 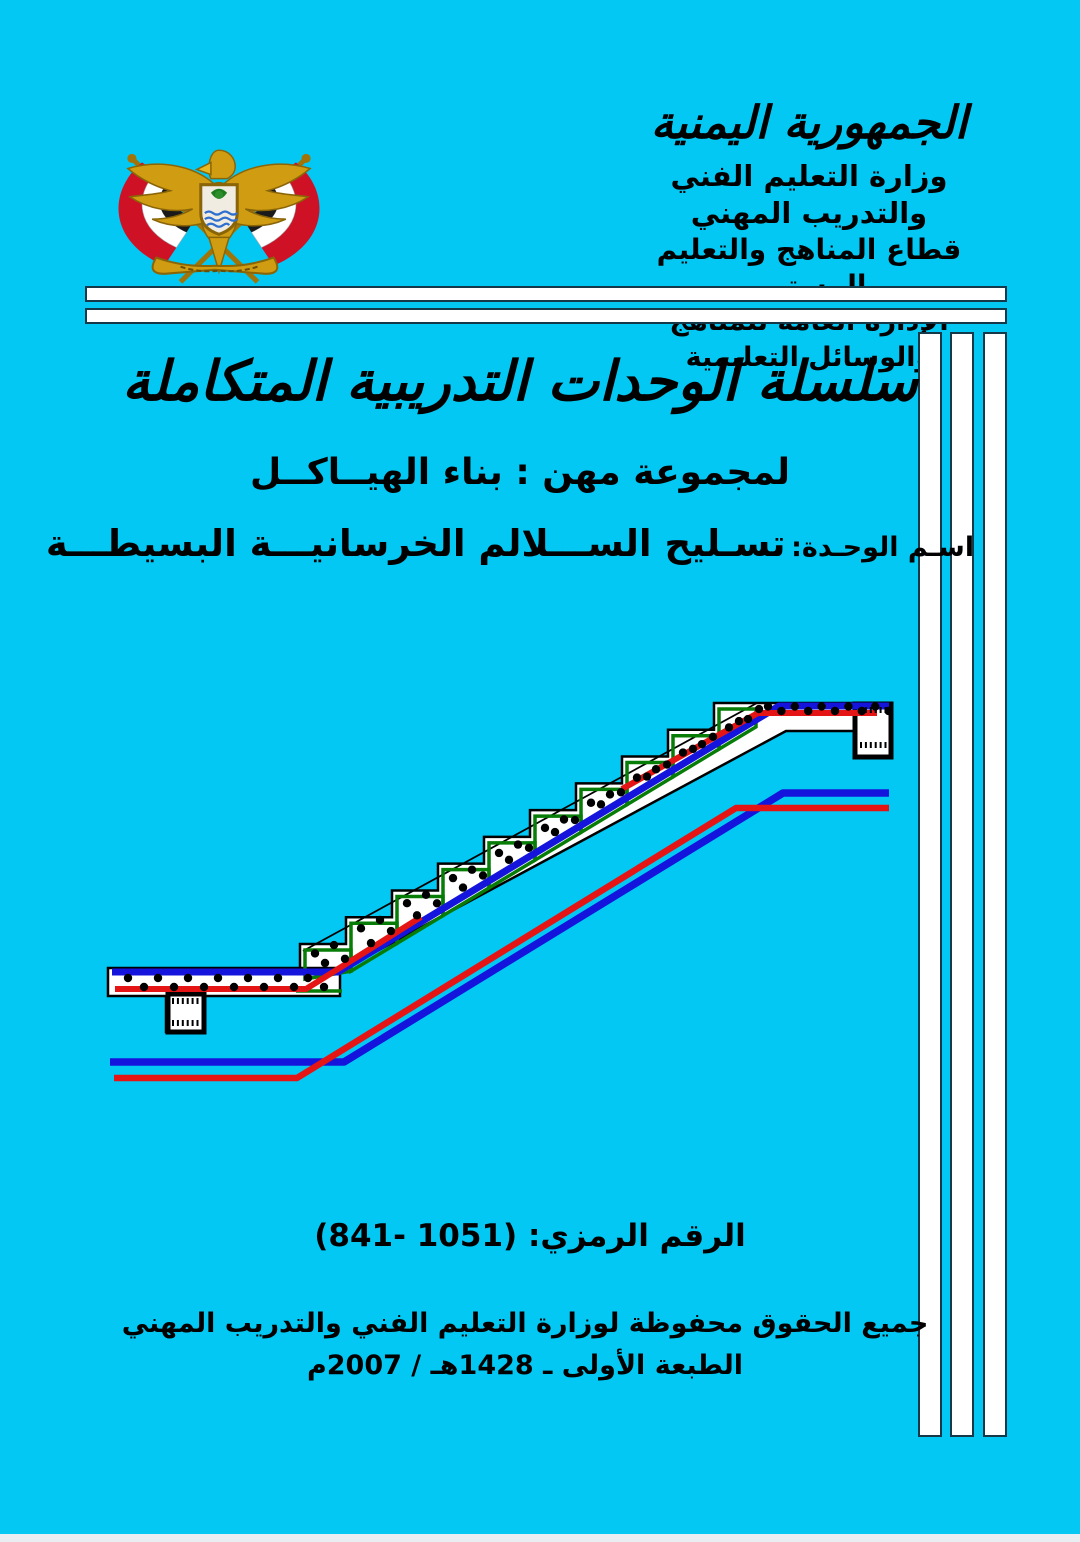 I want to click on code-number-line: الرقم الرمزي: (841- 1051), so click(x=527, y=1236).